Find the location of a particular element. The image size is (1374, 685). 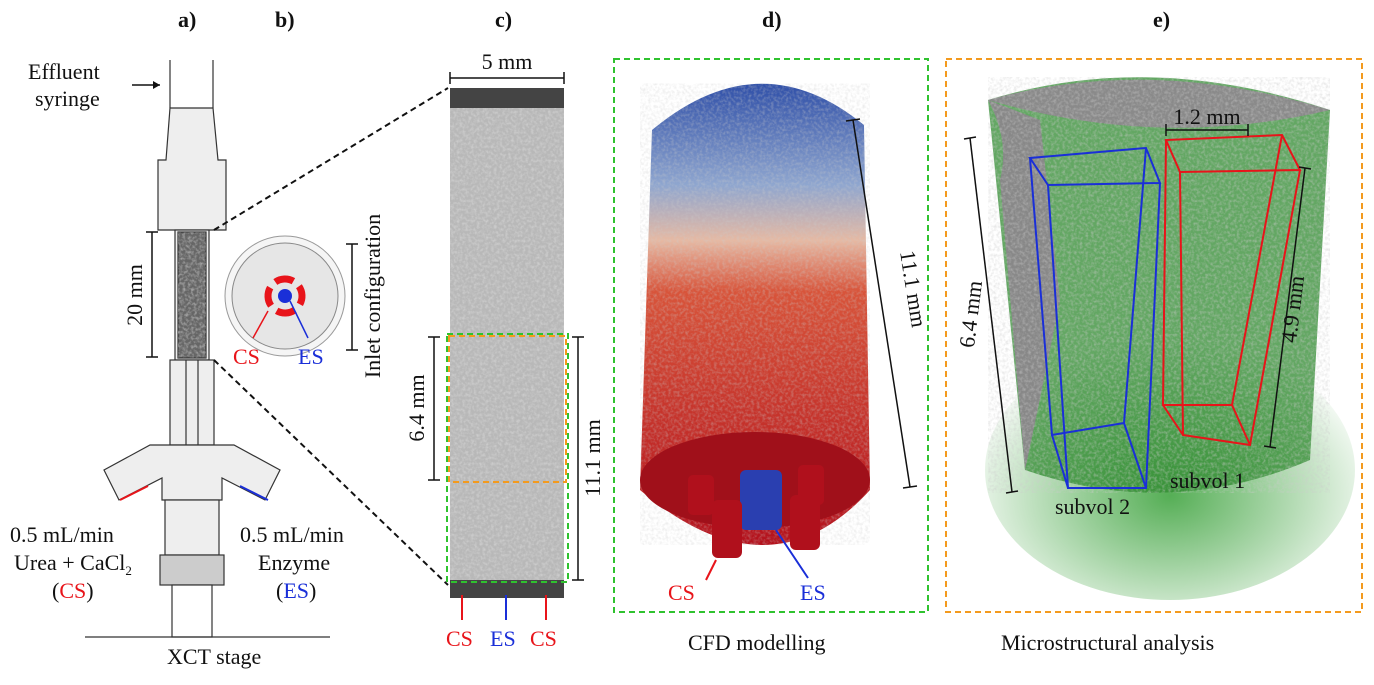

effluent-label-2: syringe is located at coordinates (67, 98).